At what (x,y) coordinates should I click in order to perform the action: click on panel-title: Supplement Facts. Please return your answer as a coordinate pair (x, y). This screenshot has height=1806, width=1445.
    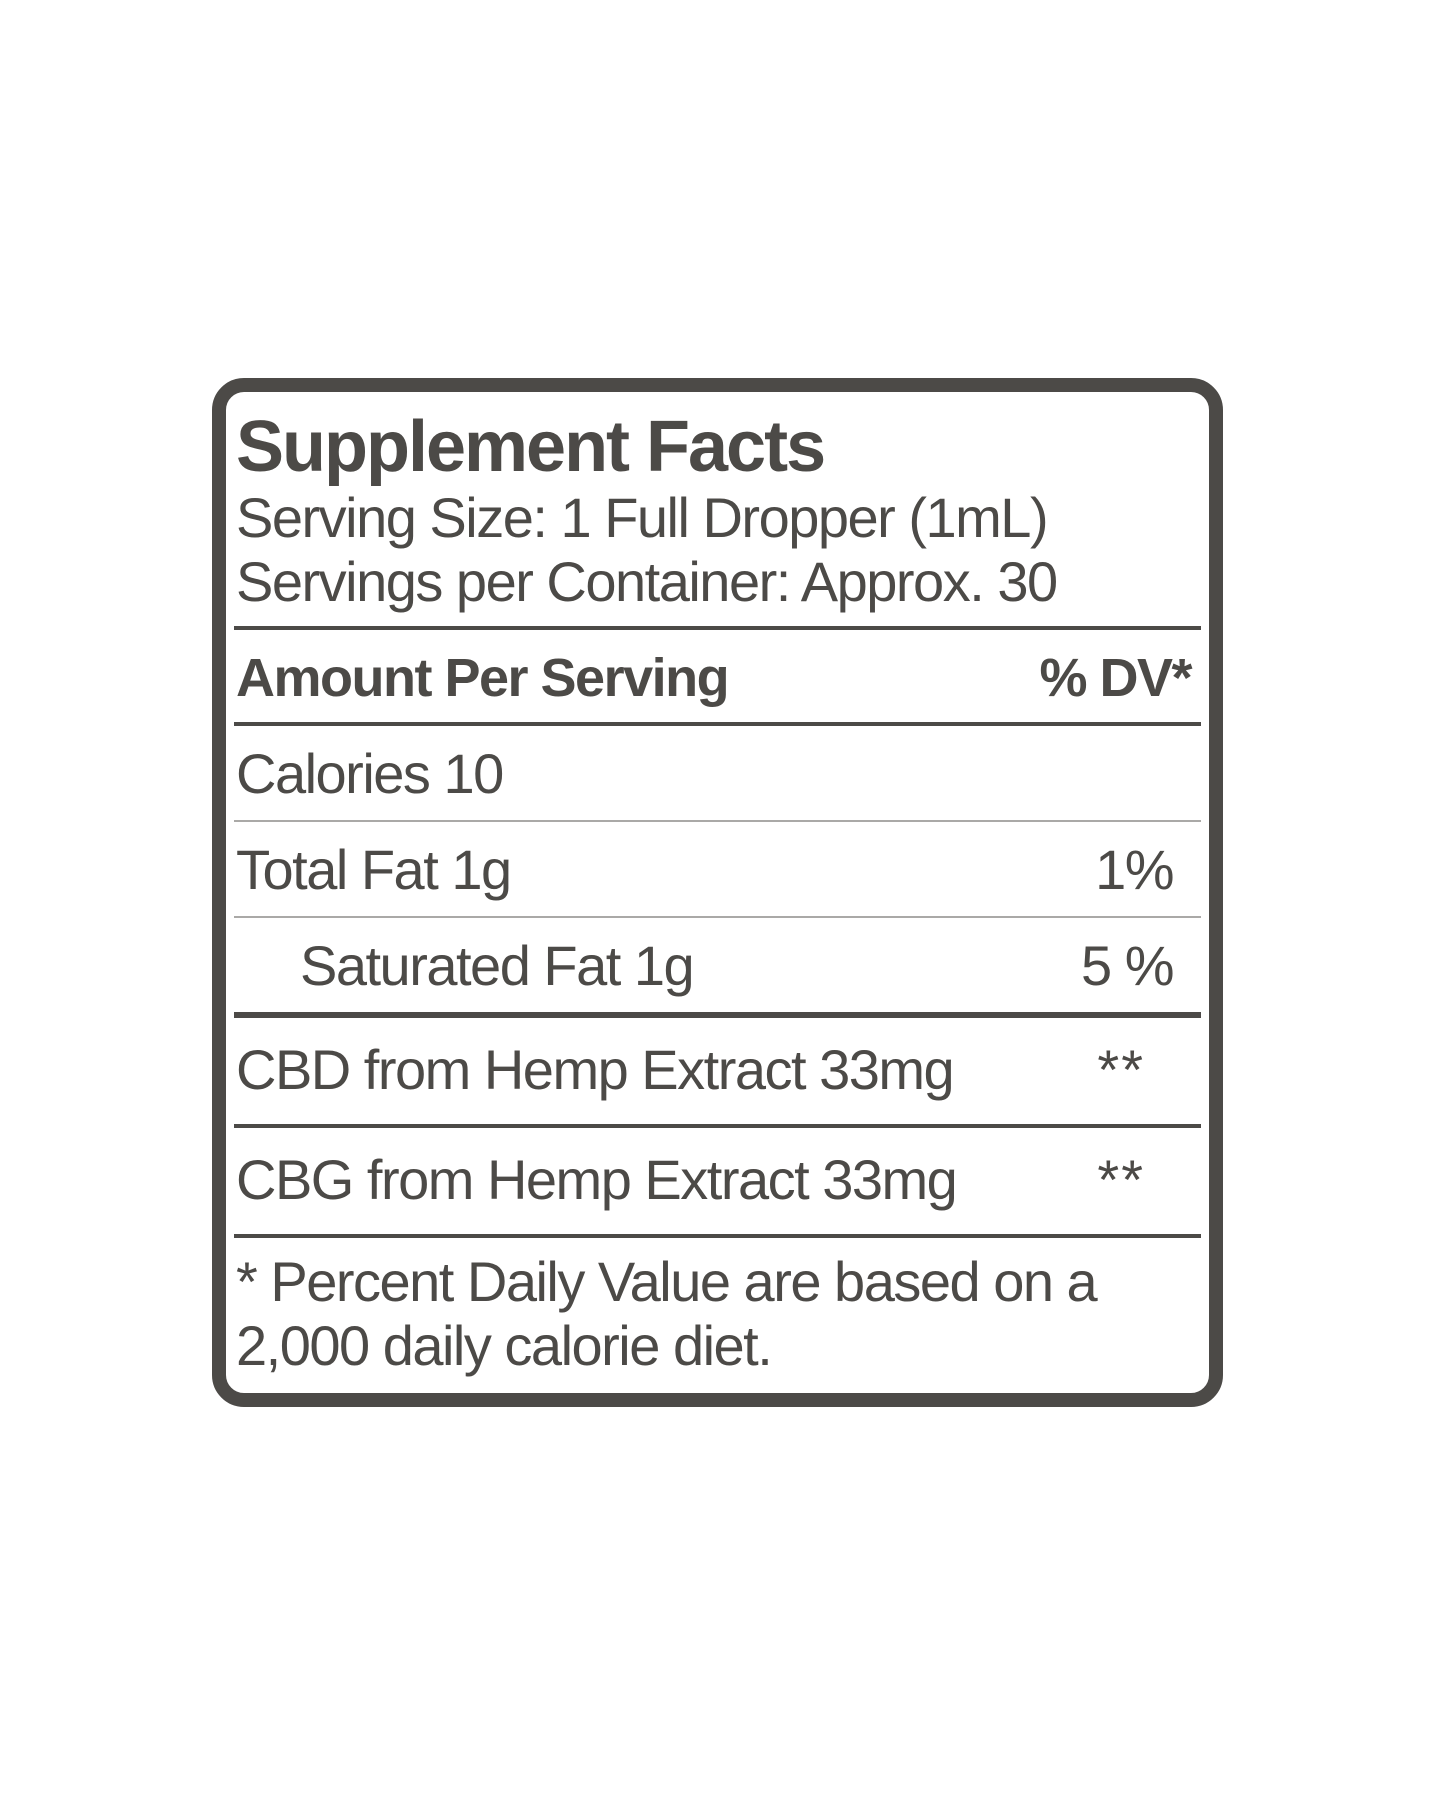
    Looking at the image, I should click on (531, 447).